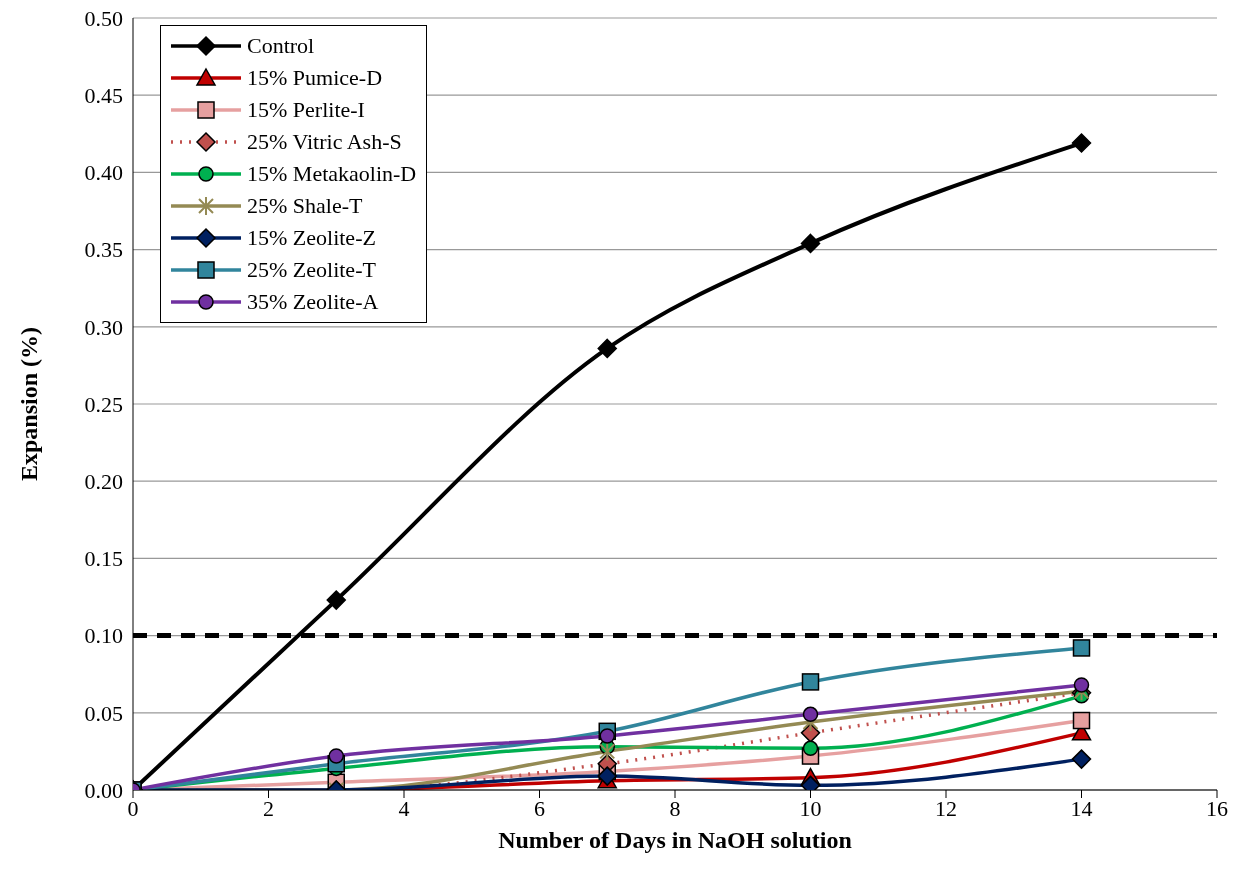  Describe the element at coordinates (103, 250) in the screenshot. I see `y-tick-label: 0.35` at that location.